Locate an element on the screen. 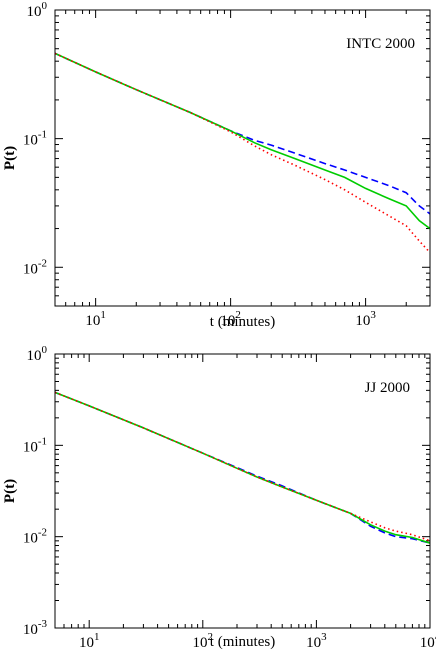 This screenshot has height=654, width=436. panel-annotation: JJ 2000 is located at coordinates (387, 388).